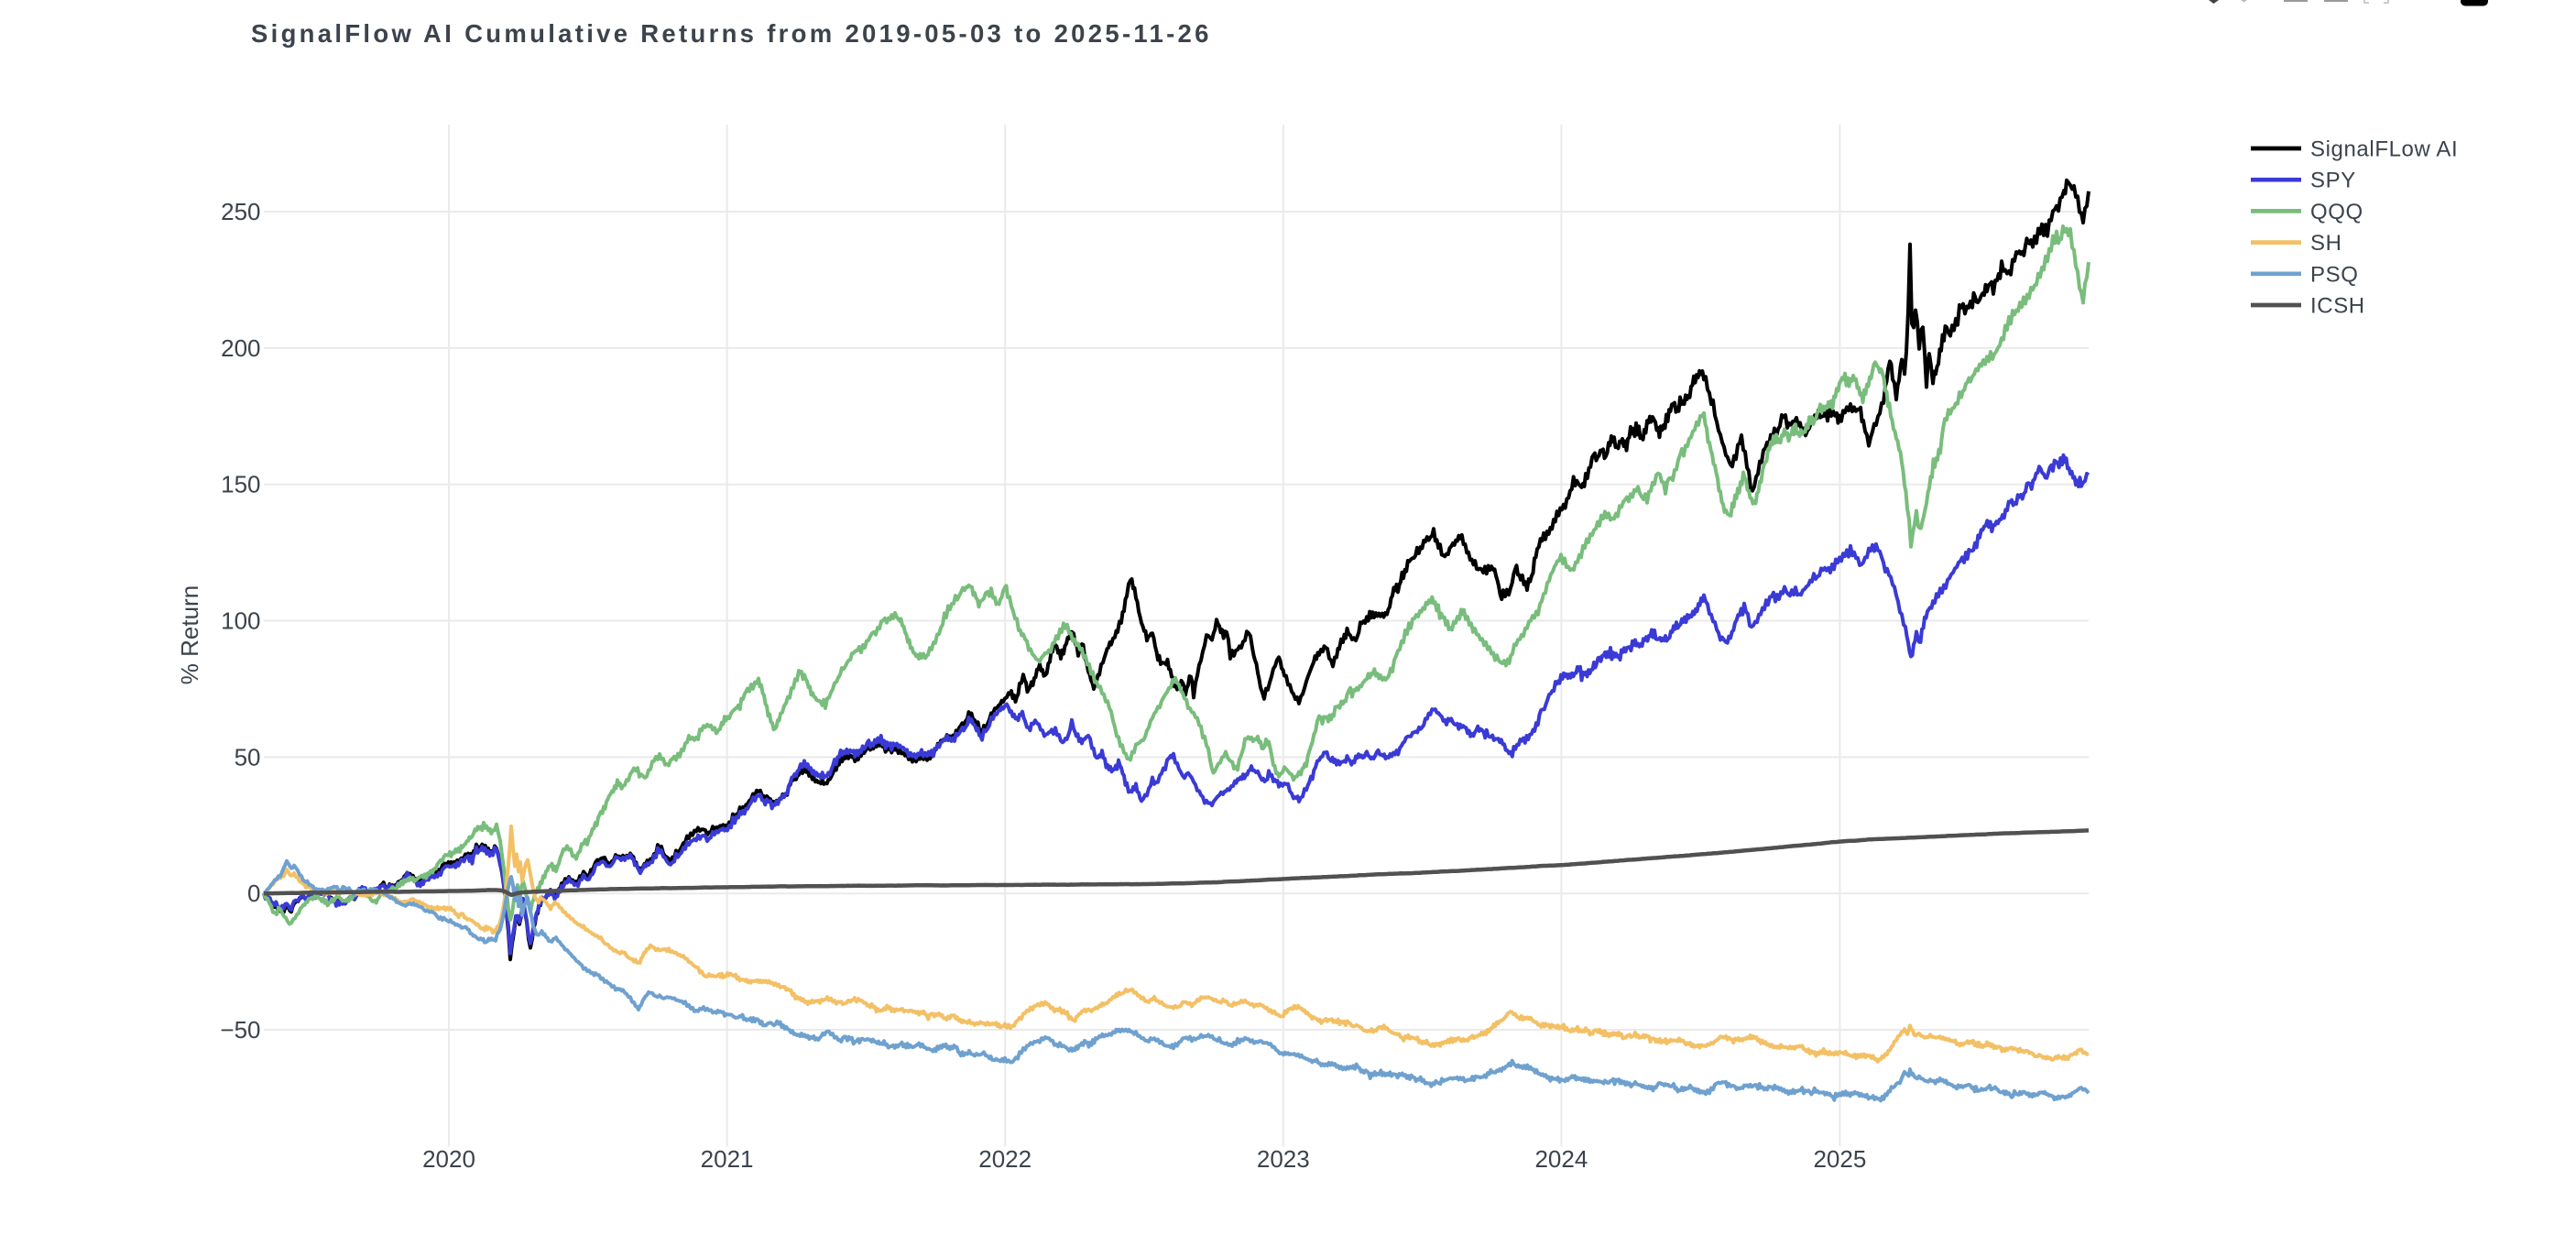 This screenshot has height=1235, width=2576. What do you see at coordinates (2326, 243) in the screenshot?
I see `svg-text: SH` at bounding box center [2326, 243].